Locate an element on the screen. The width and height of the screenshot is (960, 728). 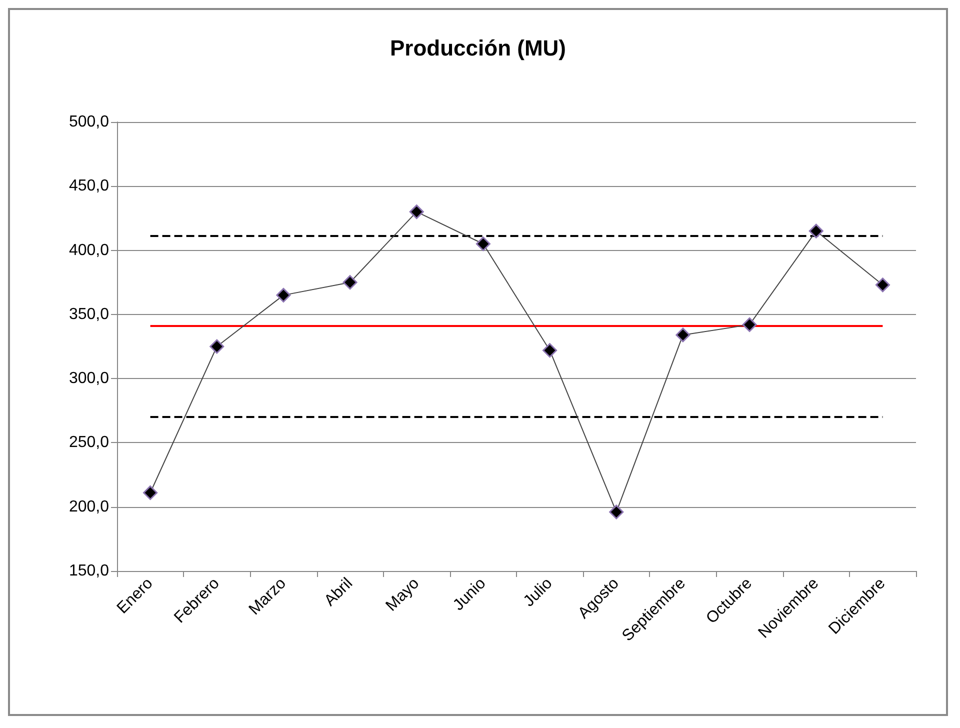
y-tick-label: 350,0 is located at coordinates (89, 314).